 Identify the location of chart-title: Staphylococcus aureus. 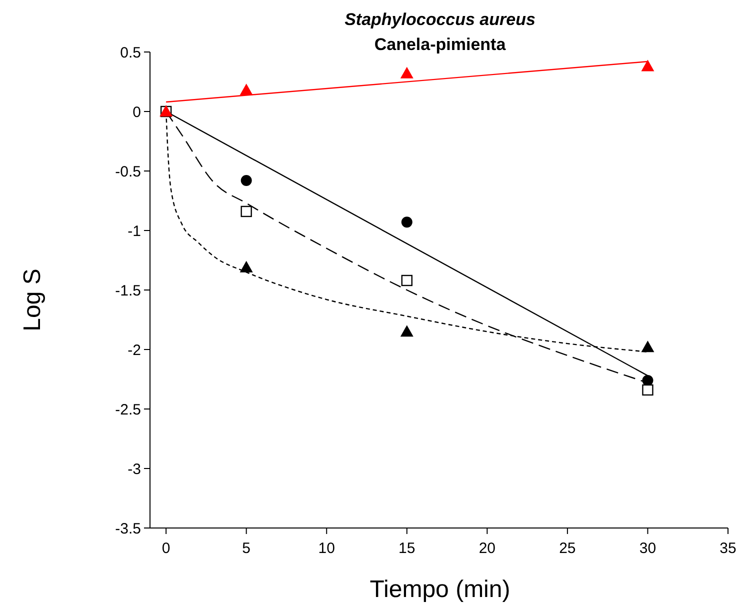
(440, 19).